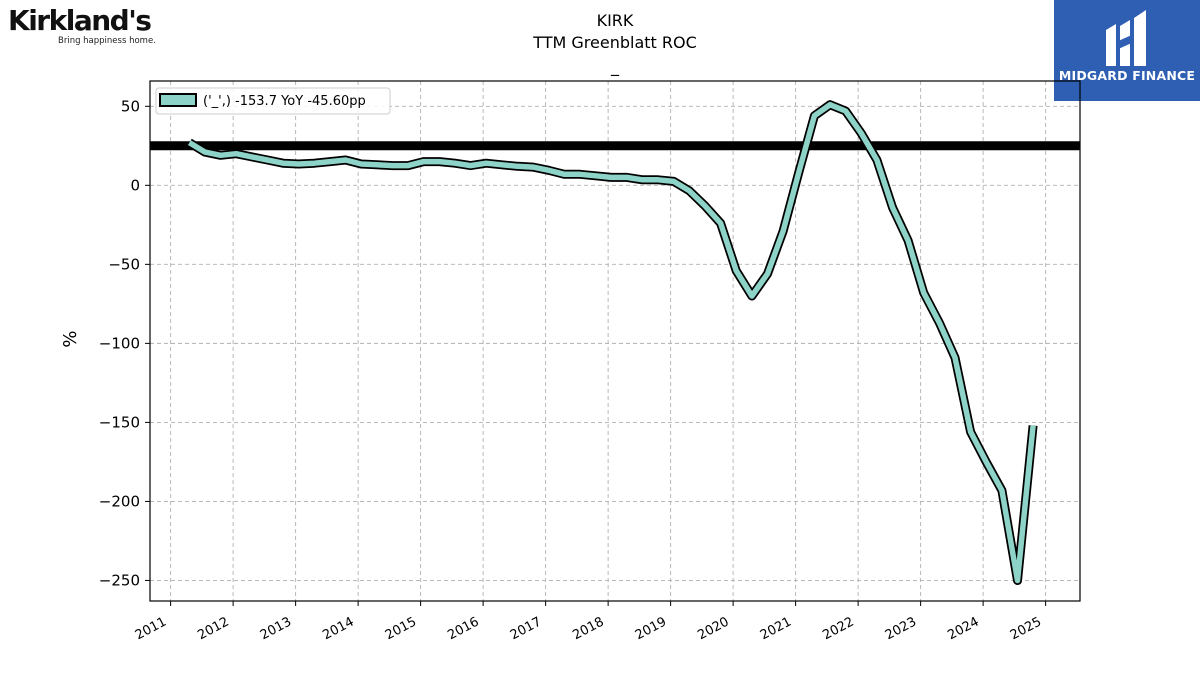 The width and height of the screenshot is (1200, 675). I want to click on y-axis-label: %, so click(70, 338).